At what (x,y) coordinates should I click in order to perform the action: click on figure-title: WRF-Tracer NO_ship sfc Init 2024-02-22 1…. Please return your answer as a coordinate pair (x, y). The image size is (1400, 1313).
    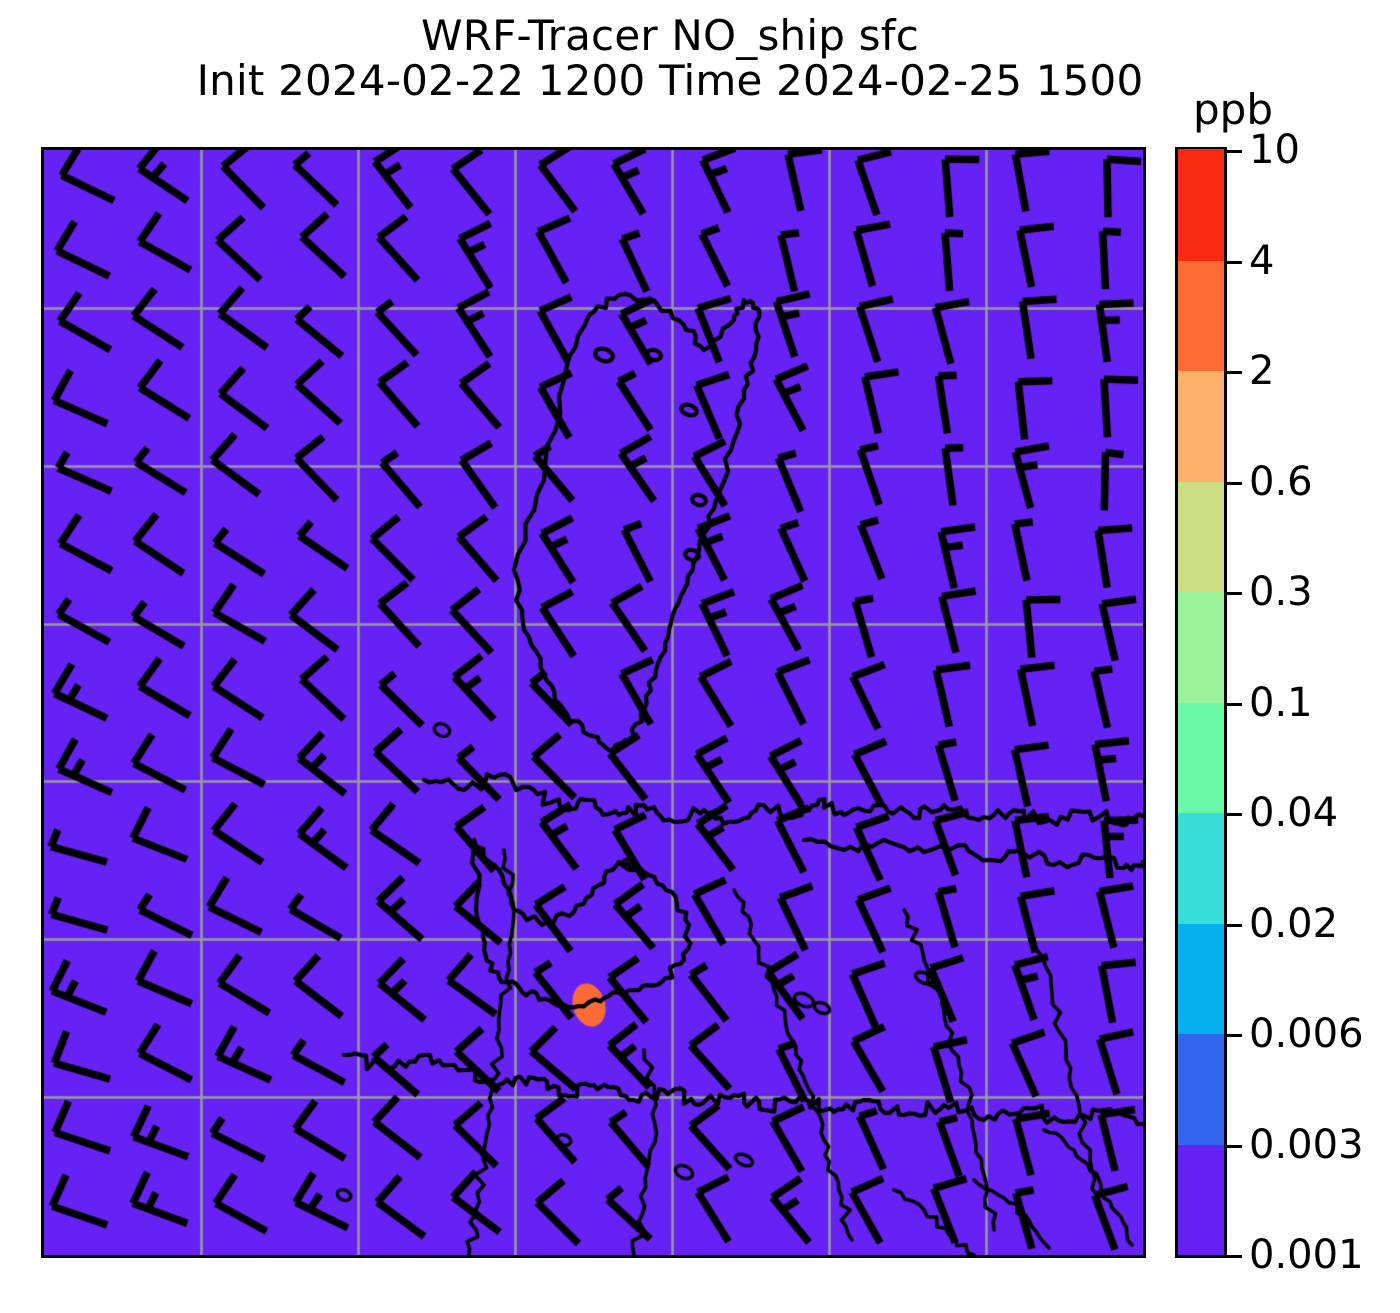
    Looking at the image, I should click on (670, 58).